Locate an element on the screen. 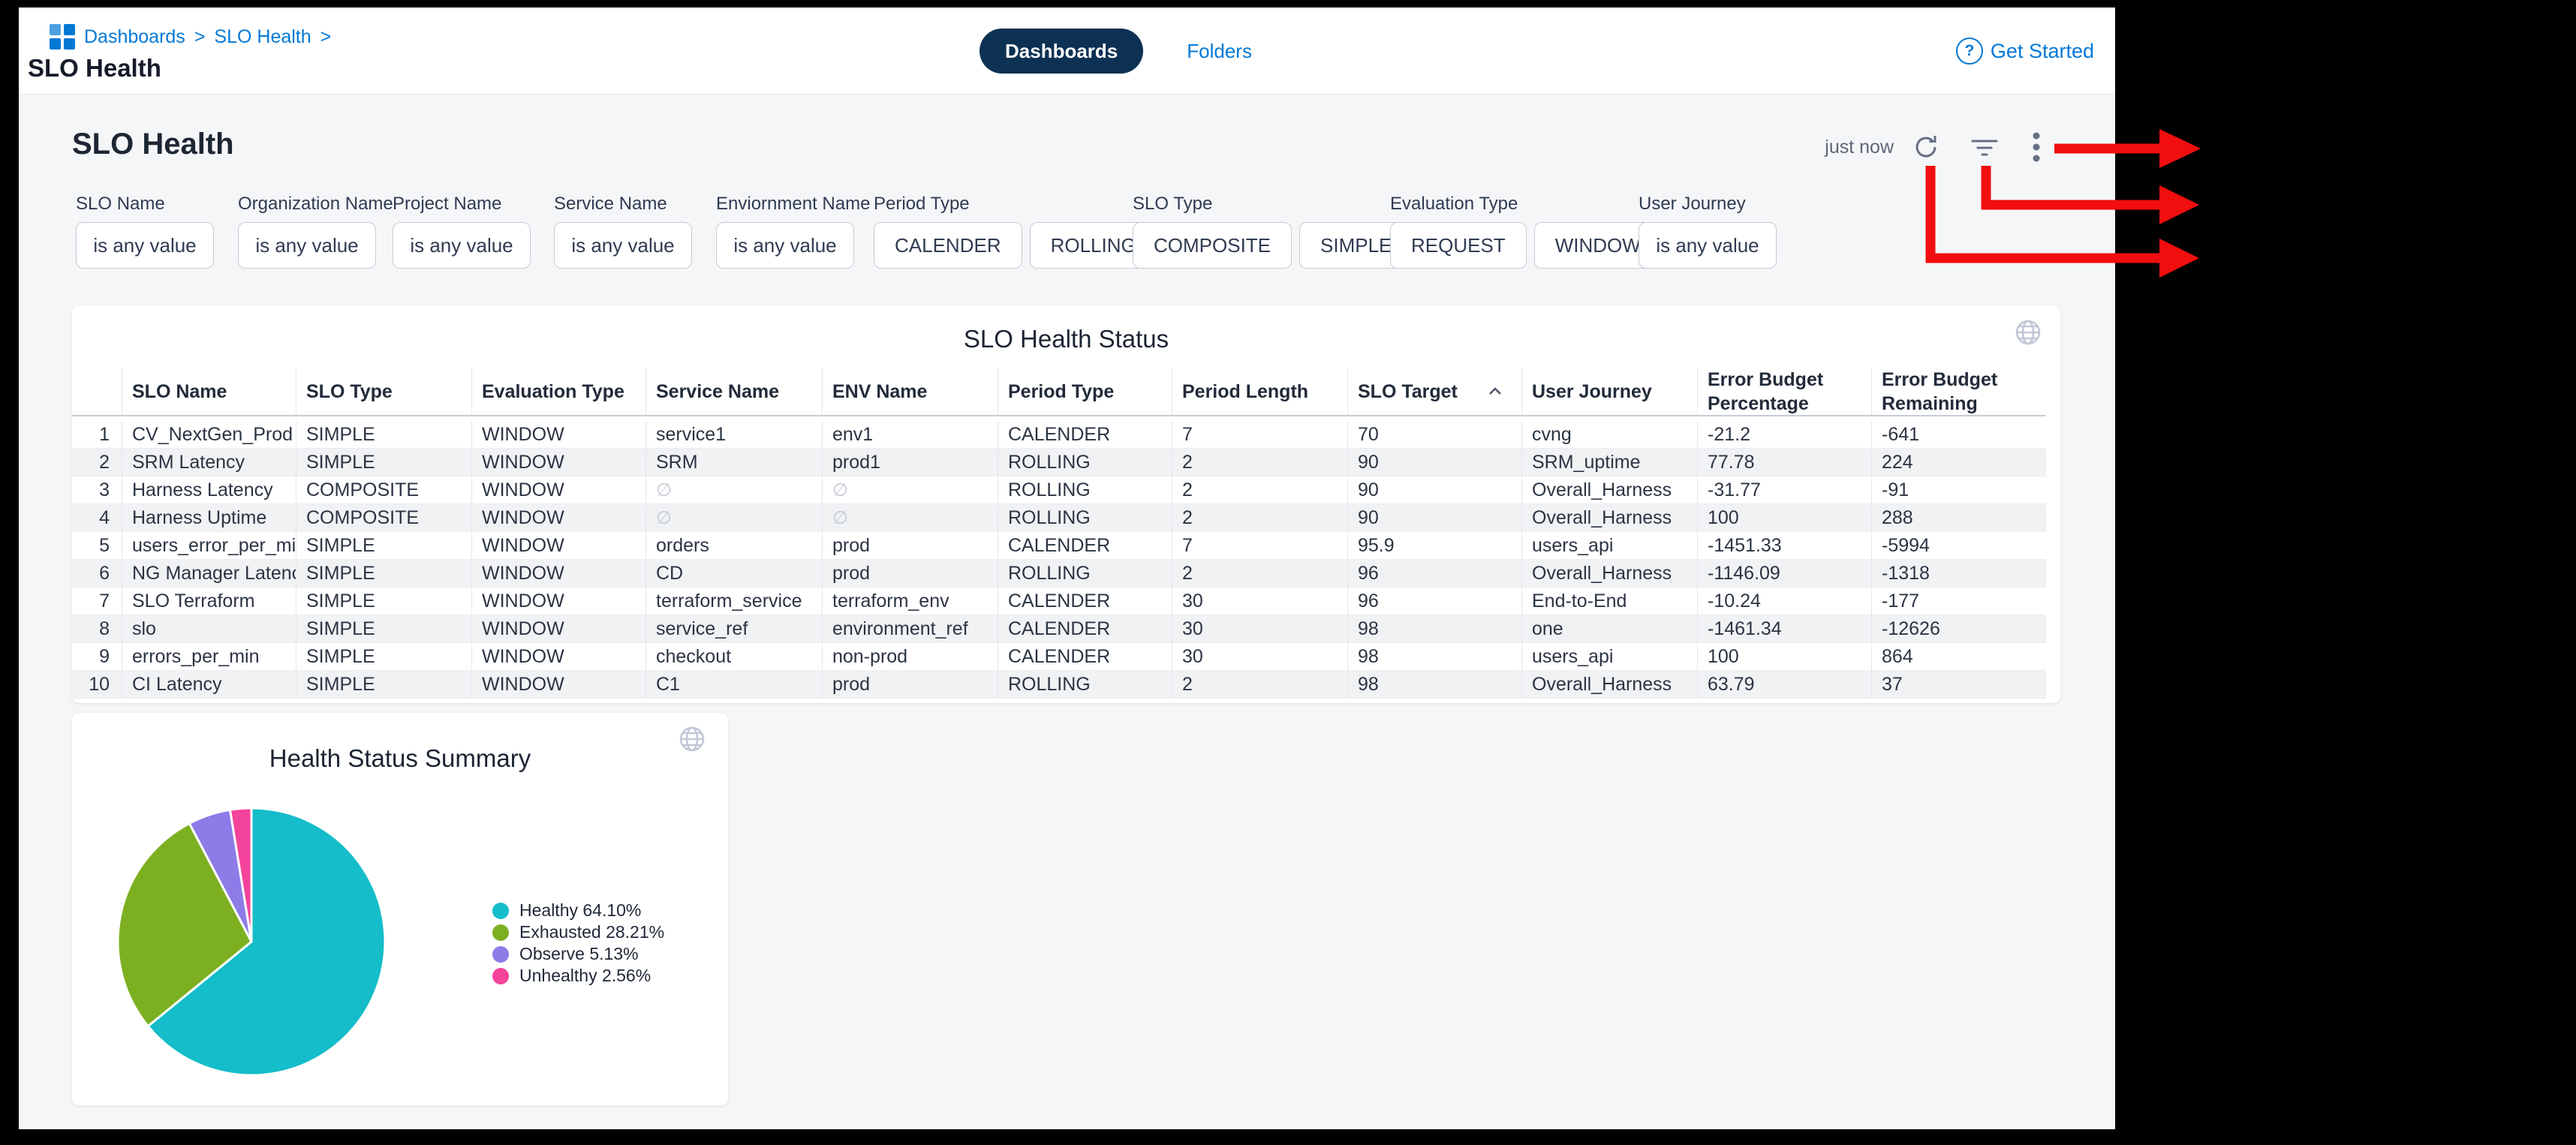 Image resolution: width=2576 pixels, height=1145 pixels. table-cell: 30 is located at coordinates (1259, 656).